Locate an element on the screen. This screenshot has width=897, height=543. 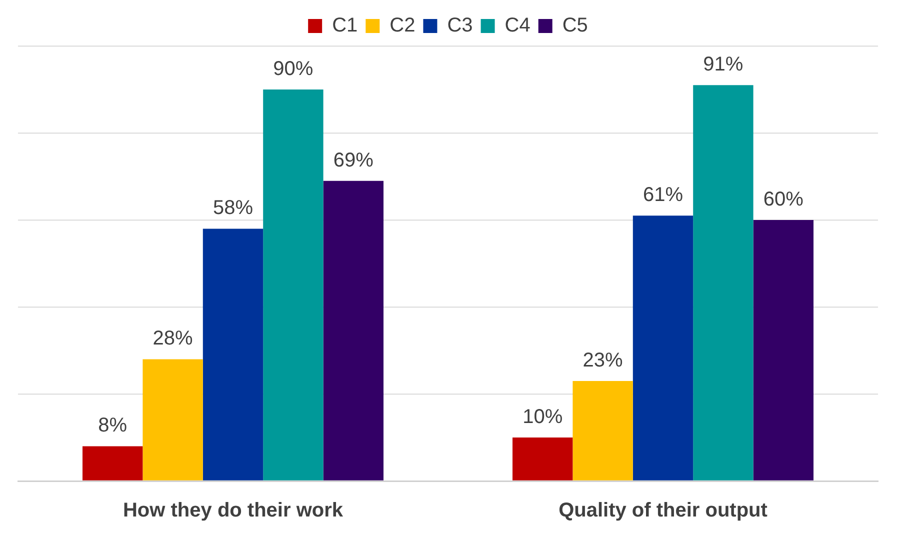
data-label: 28% is located at coordinates (173, 339).